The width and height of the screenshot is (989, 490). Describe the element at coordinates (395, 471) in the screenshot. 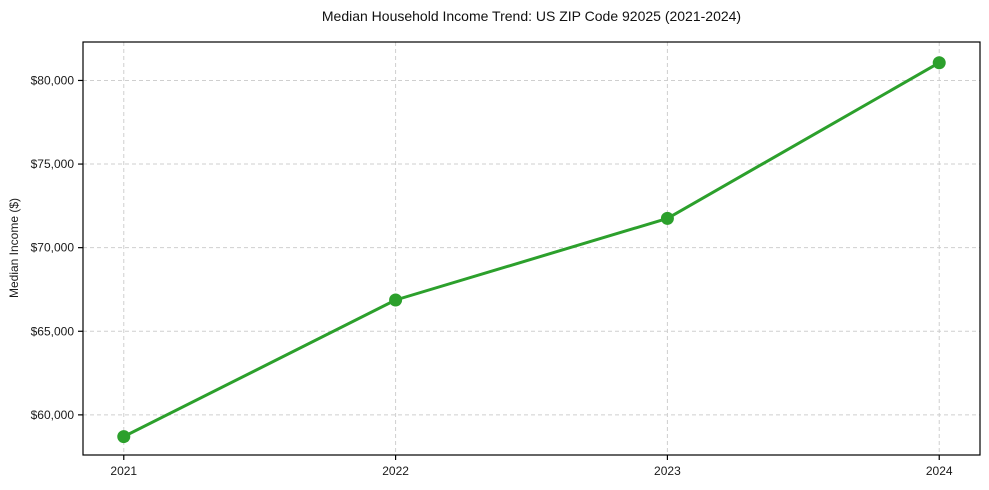

I see `x-tick-label: 2022` at that location.